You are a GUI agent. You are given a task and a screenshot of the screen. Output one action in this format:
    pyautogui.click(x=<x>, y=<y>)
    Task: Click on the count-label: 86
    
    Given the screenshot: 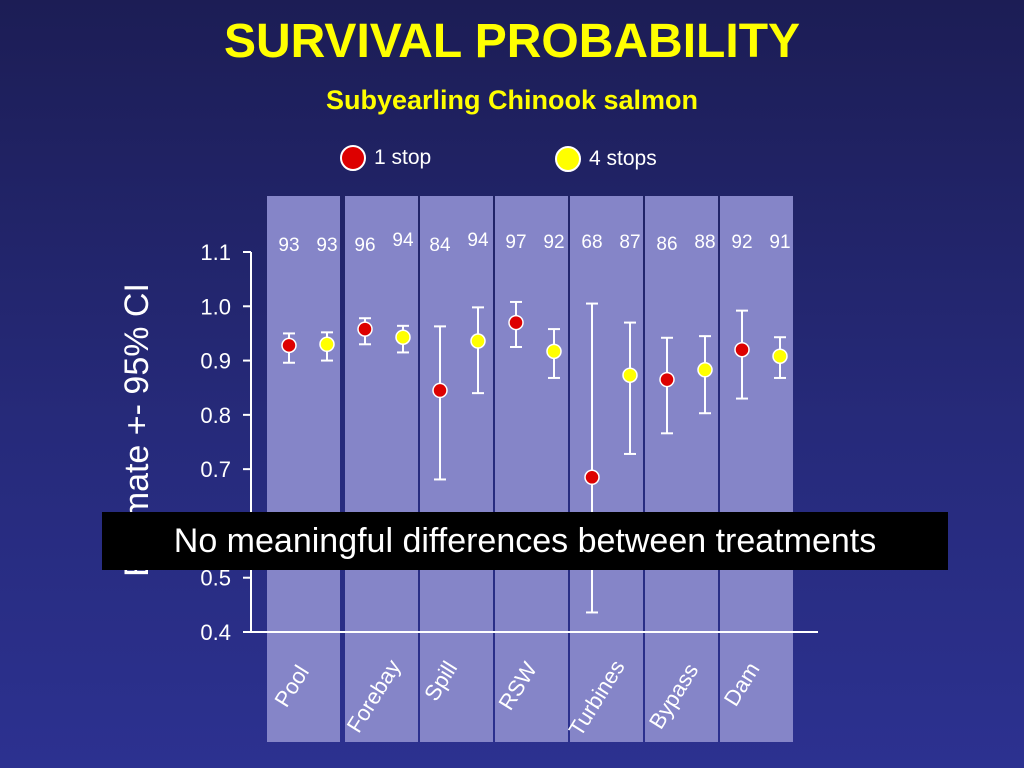 What is the action you would take?
    pyautogui.click(x=666, y=244)
    